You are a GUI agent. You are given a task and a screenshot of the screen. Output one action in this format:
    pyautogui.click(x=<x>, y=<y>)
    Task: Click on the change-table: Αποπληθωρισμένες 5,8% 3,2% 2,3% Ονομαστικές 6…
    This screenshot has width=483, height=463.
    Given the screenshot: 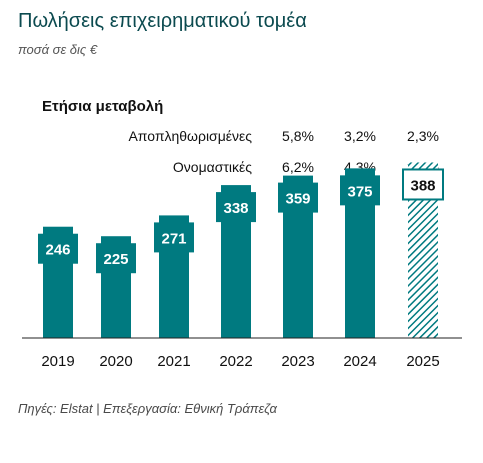 What is the action you would take?
    pyautogui.click(x=283, y=151)
    